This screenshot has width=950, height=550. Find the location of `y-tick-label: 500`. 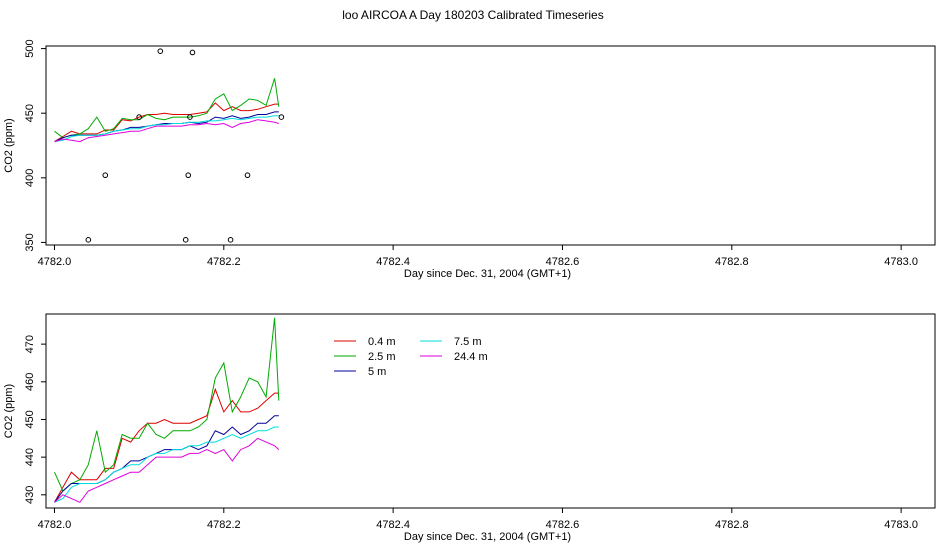

y-tick-label: 500 is located at coordinates (30, 48).